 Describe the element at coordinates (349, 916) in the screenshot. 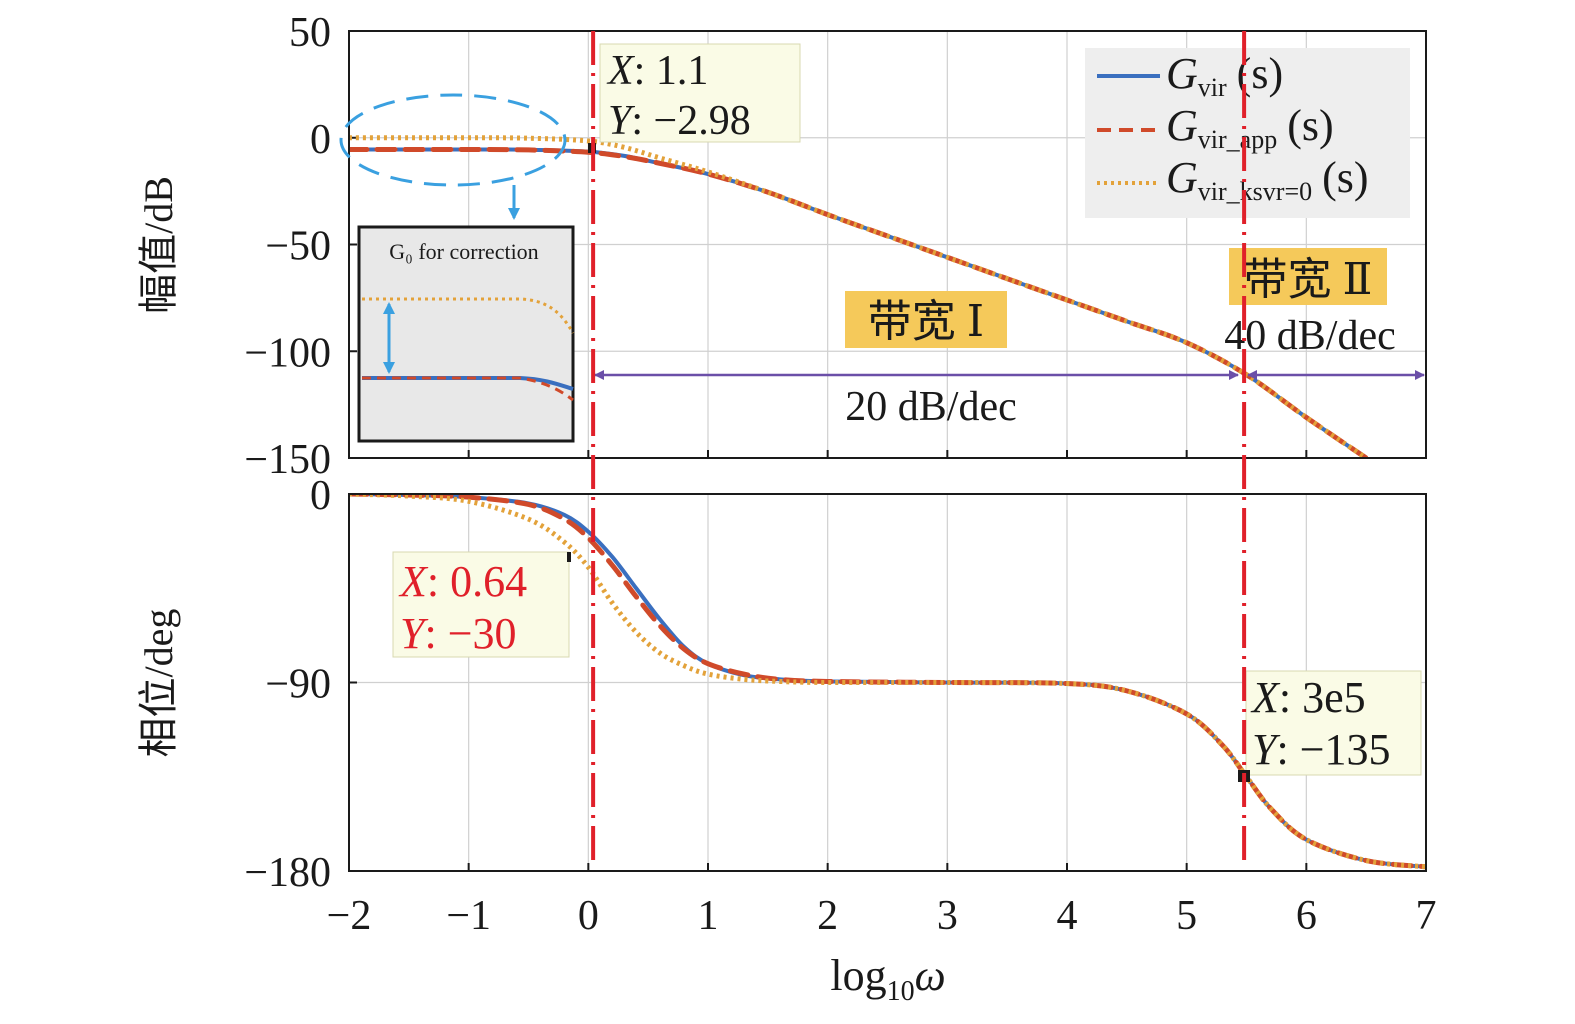

I see `x-tick-label: −2` at that location.